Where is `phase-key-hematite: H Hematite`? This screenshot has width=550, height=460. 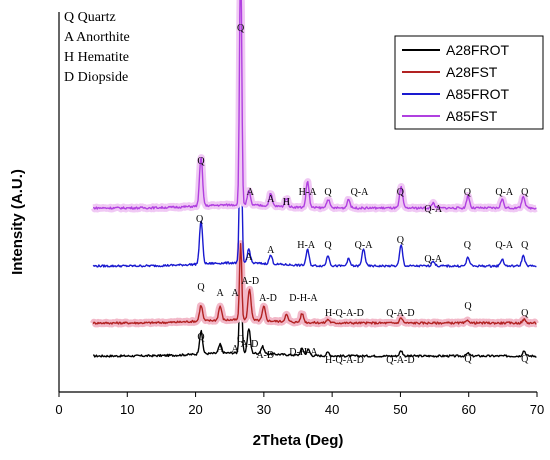 phase-key-hematite: H Hematite is located at coordinates (96, 57).